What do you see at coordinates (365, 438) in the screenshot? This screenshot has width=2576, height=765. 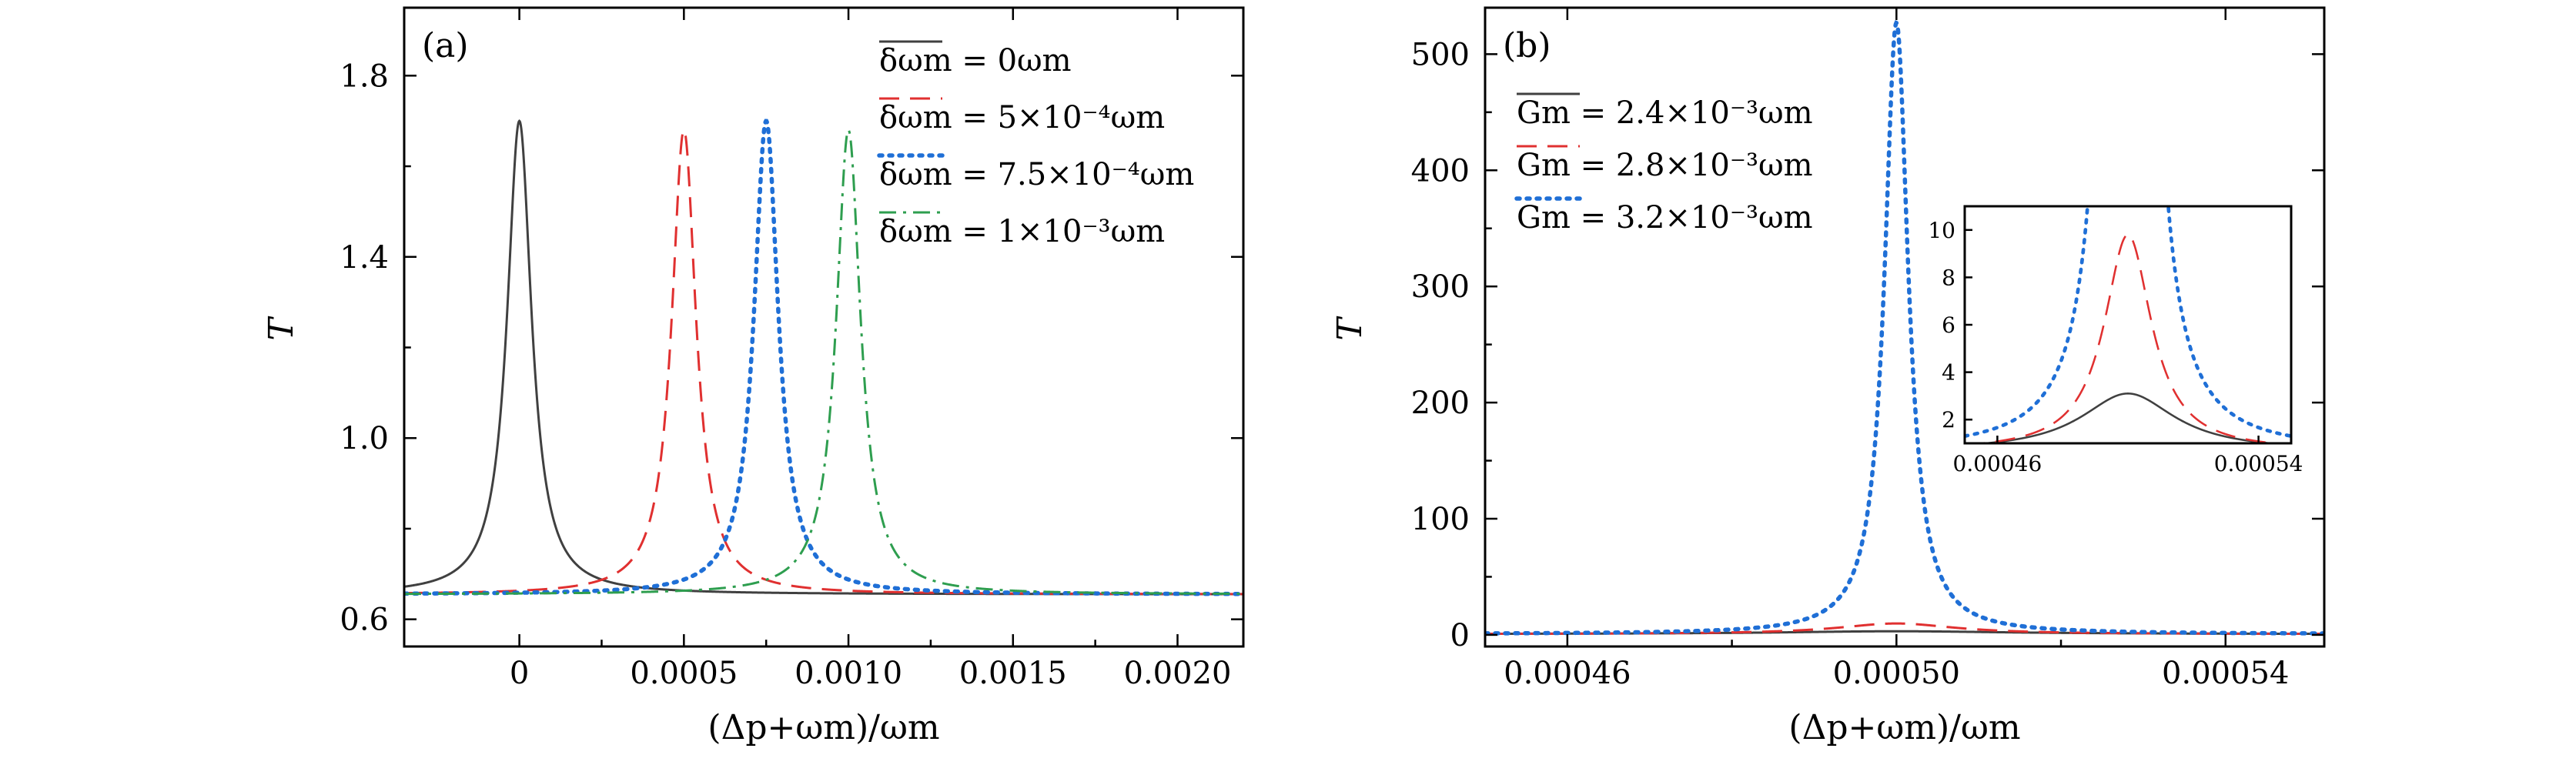 I see `panel-a-ytick-label: 1.0` at bounding box center [365, 438].